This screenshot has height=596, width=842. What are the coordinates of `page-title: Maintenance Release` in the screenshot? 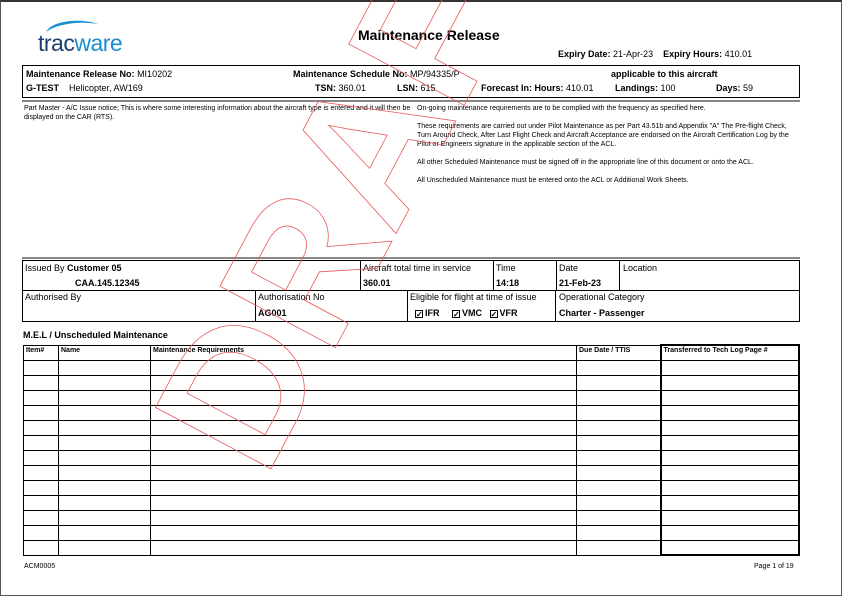 It's located at (429, 35).